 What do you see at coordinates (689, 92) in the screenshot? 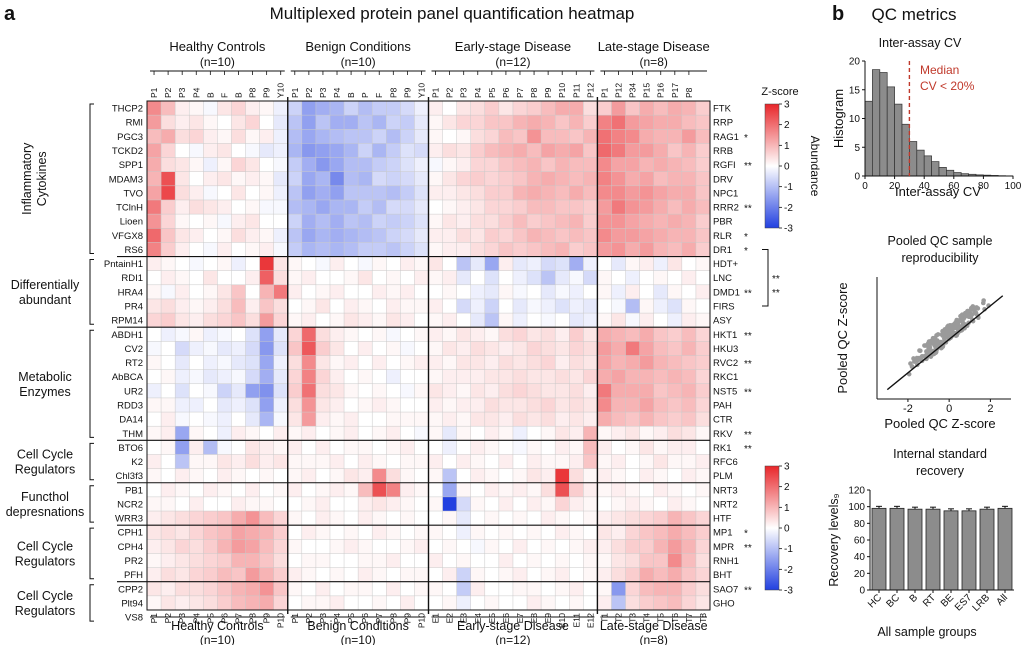
I see `column-label-top: P8` at bounding box center [689, 92].